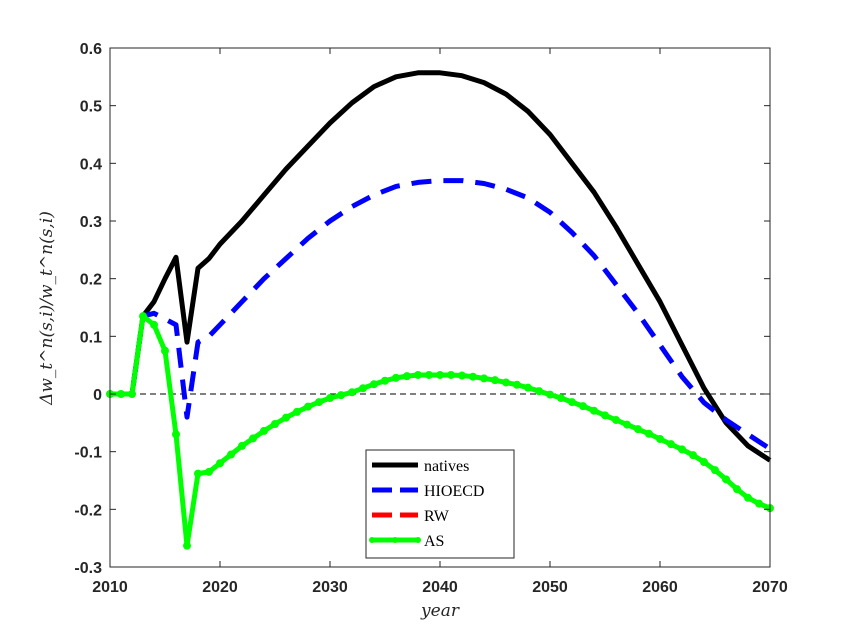 This screenshot has height=643, width=850. Describe the element at coordinates (440, 611) in the screenshot. I see `x-axis-title: year` at that location.